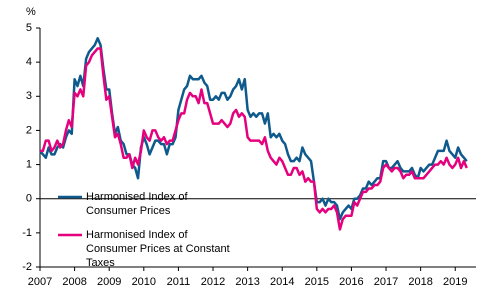  Describe the element at coordinates (455, 282) in the screenshot. I see `x-tick-label: 2019` at that location.